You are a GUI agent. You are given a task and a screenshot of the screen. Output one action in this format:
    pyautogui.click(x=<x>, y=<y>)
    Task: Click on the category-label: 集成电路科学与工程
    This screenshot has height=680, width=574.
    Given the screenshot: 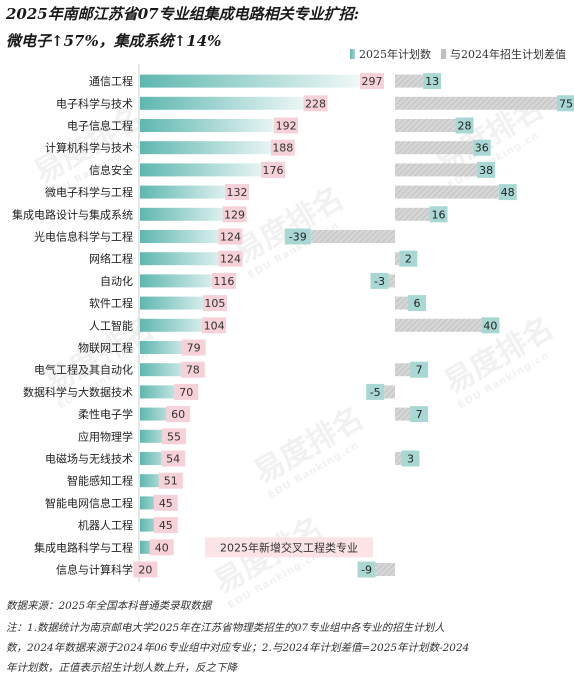 What is the action you would take?
    pyautogui.click(x=83, y=547)
    